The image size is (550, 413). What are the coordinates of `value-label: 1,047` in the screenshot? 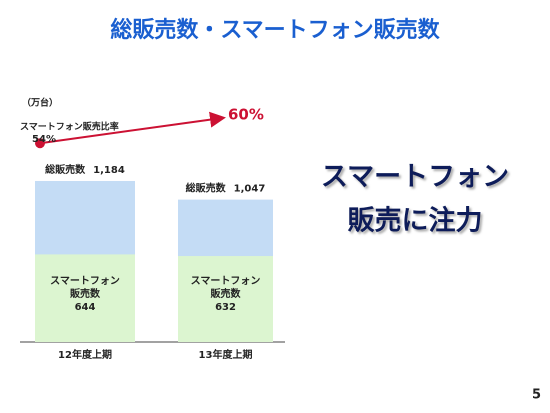 It's located at (250, 189).